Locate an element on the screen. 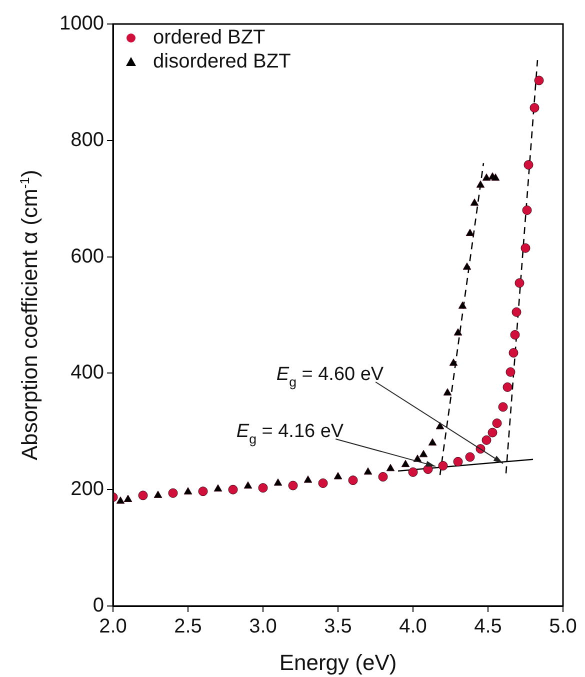 Image resolution: width=585 pixels, height=677 pixels. x-tick-label: 4.0 is located at coordinates (413, 627).